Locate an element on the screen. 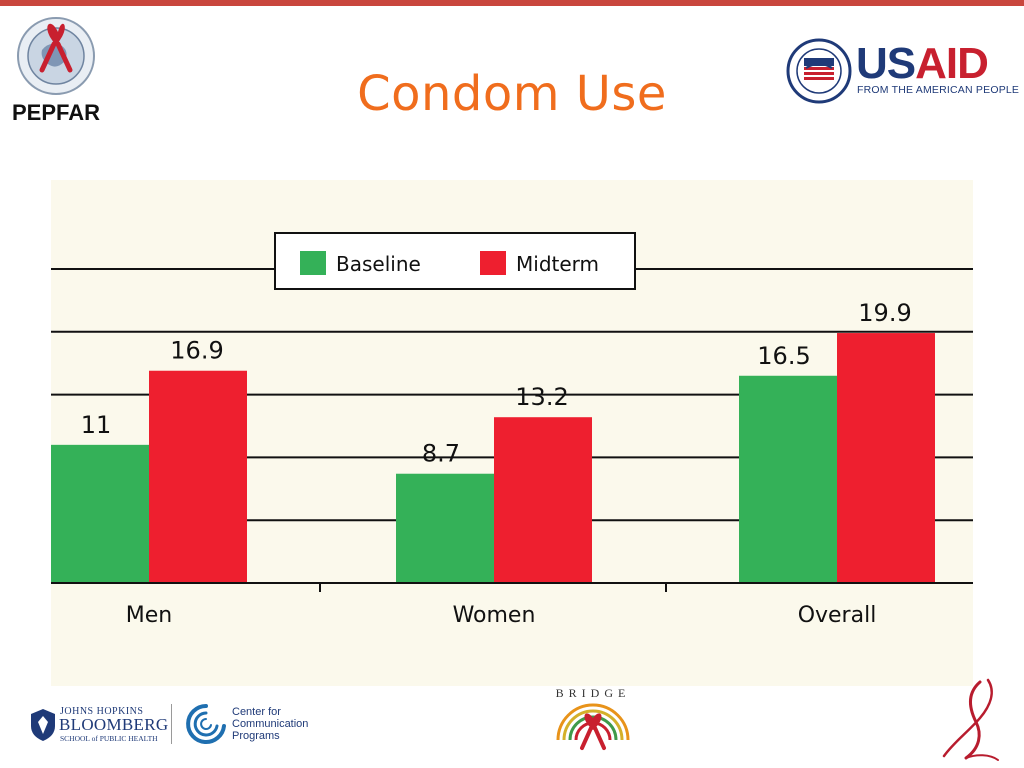 The image size is (1024, 768). x-tick-label-overall: Overall is located at coordinates (837, 615).